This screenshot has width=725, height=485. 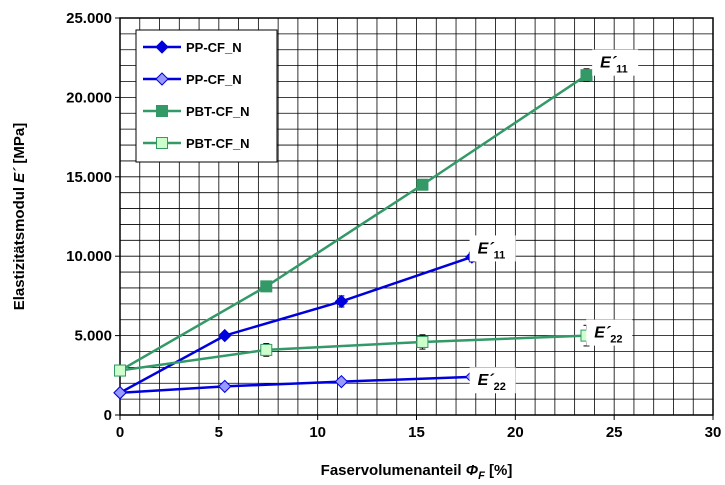 What do you see at coordinates (515, 432) in the screenshot?
I see `x-tick-label: 20` at bounding box center [515, 432].